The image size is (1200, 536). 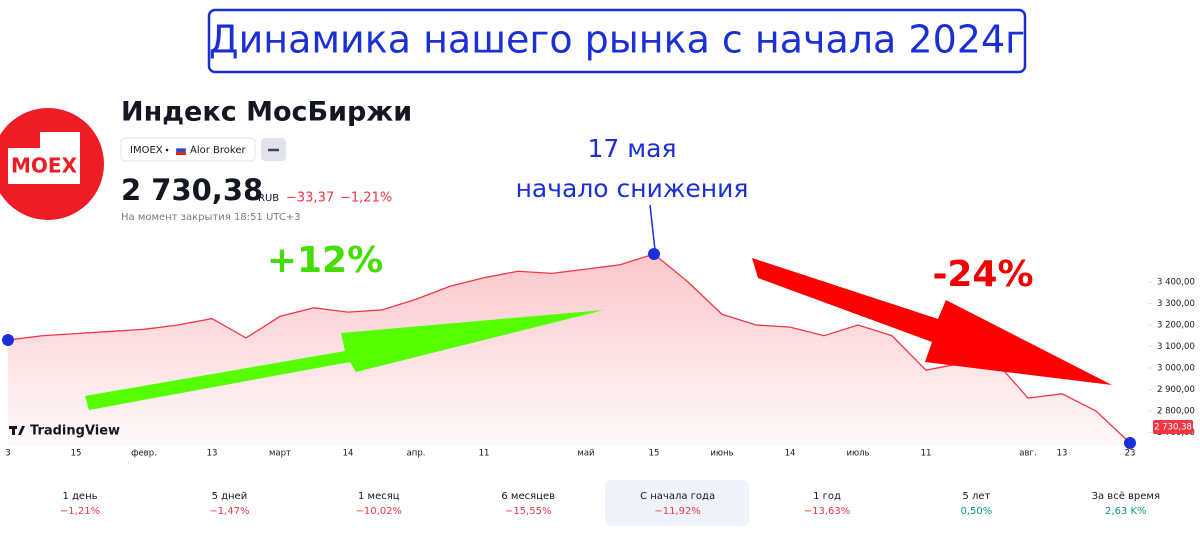 What do you see at coordinates (857, 454) in the screenshot?
I see `x-tick-label: июль` at bounding box center [857, 454].